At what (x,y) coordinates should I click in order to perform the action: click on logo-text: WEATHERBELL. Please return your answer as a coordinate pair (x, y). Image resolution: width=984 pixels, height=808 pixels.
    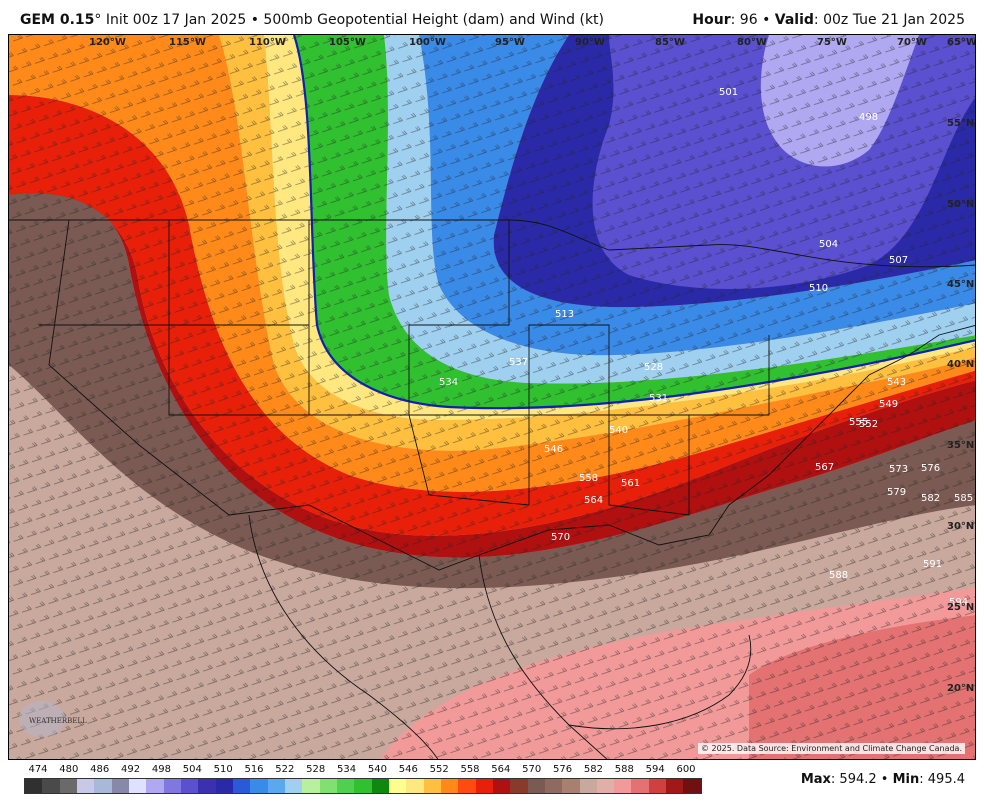
    Looking at the image, I should click on (58, 721).